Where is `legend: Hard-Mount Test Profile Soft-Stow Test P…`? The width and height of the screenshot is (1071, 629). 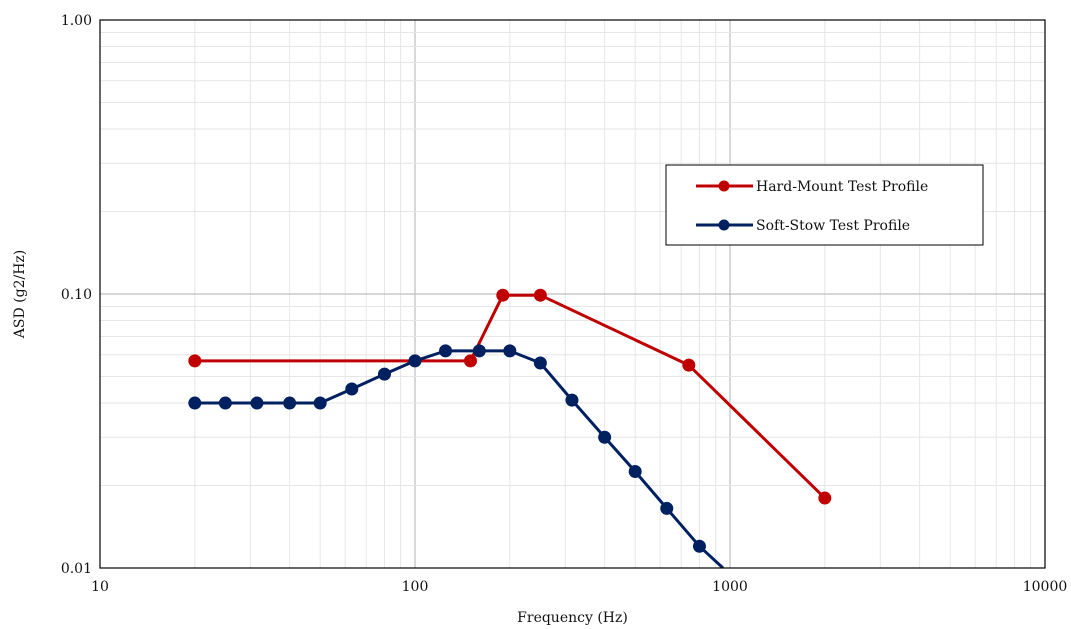
legend: Hard-Mount Test Profile Soft-Stow Test P… is located at coordinates (824, 205).